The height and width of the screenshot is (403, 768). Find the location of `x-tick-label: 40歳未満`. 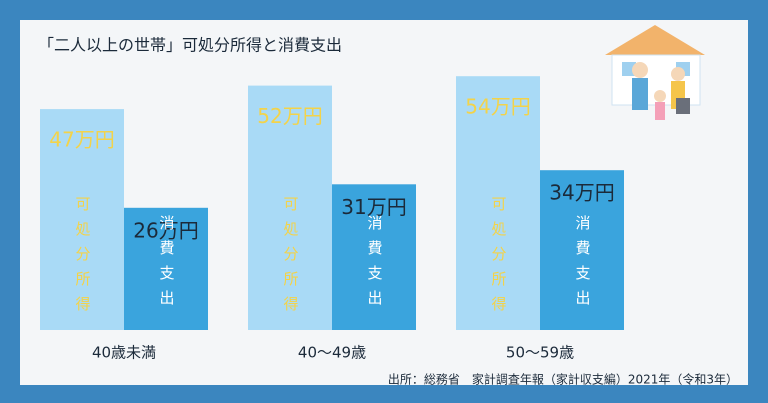

x-tick-label: 40歳未満 is located at coordinates (124, 353).